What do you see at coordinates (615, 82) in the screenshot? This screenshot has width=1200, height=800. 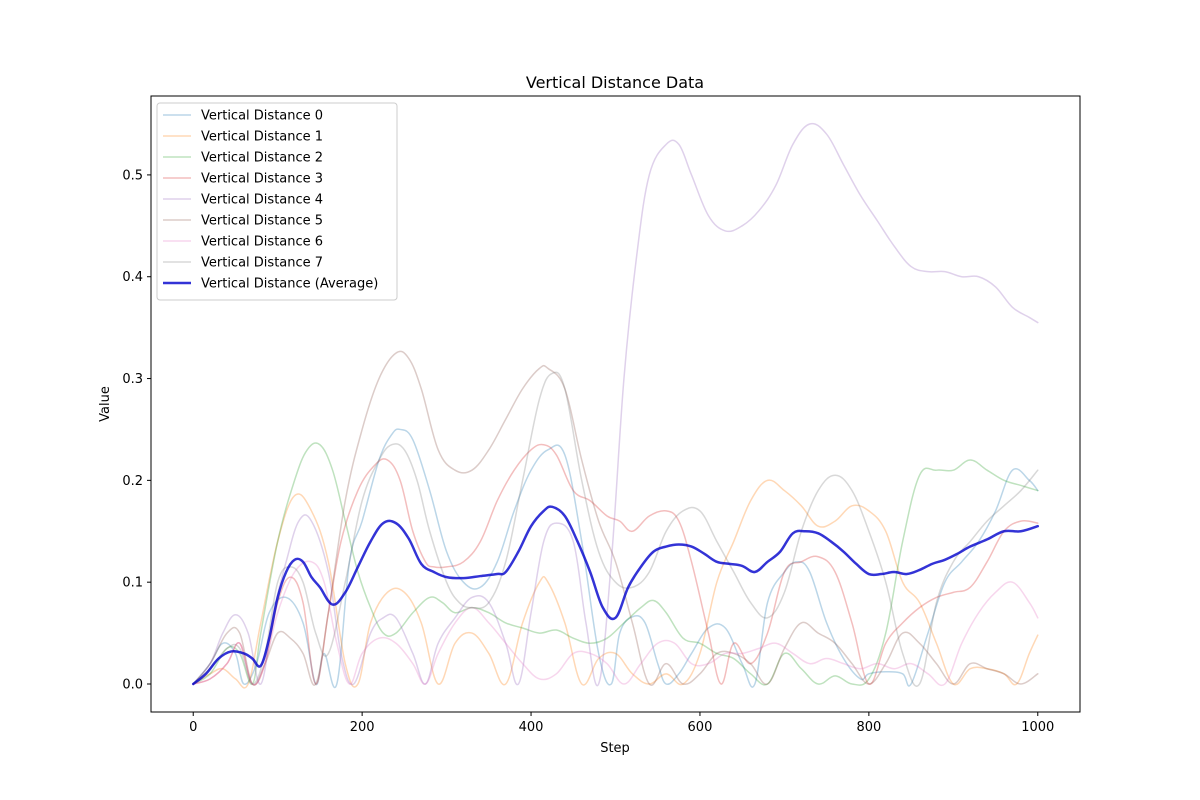 I see `chart-title: Vertical Distance Data` at bounding box center [615, 82].